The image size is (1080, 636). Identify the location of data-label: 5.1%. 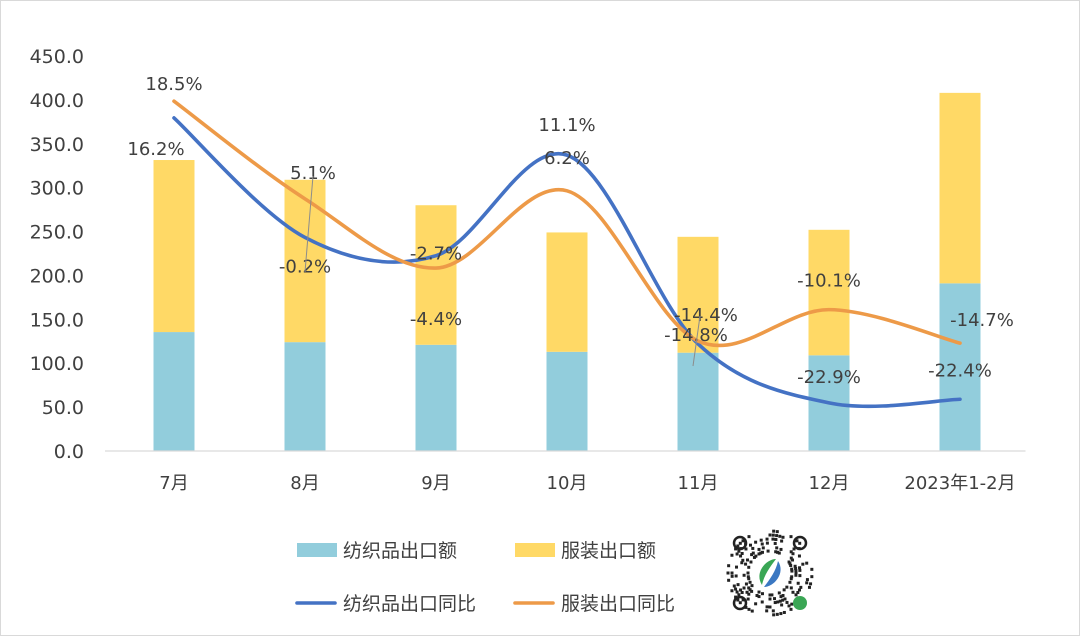
(313, 173).